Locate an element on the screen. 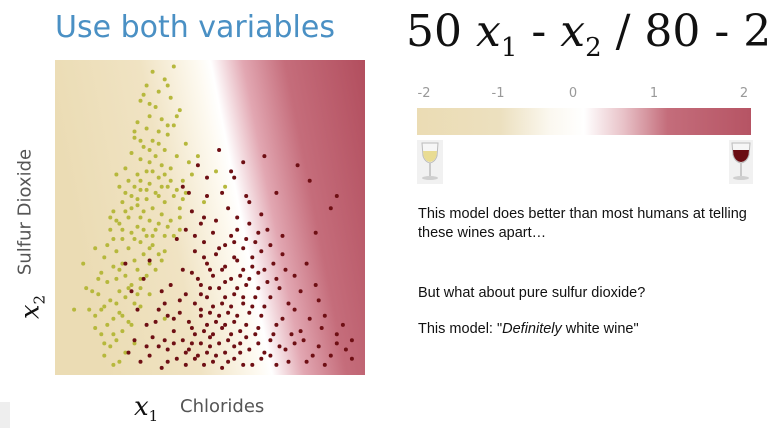 Image resolution: width=781 pixels, height=428 pixels. verdict-suffix: white wine" is located at coordinates (600, 329).